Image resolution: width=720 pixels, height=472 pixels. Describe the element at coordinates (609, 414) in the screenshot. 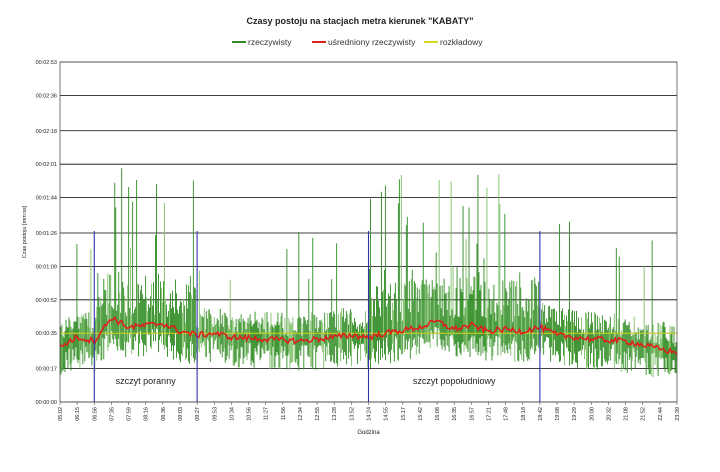

I see `x-tick-label: 20:32` at that location.